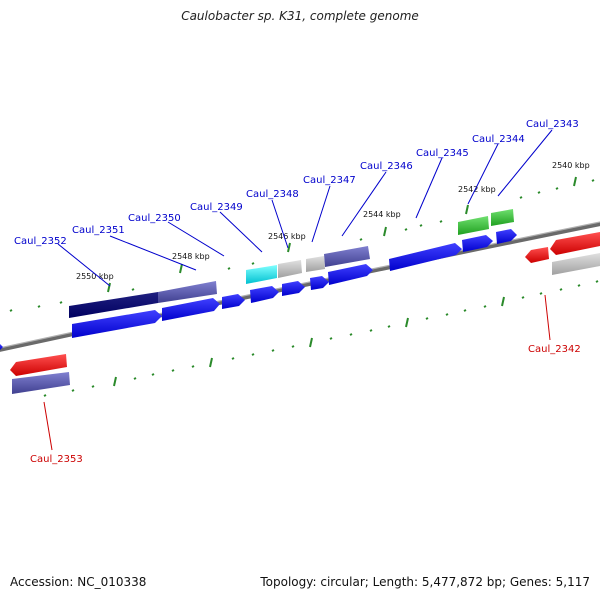 The width and height of the screenshot is (600, 600). I want to click on gene-label: Caul_2347, so click(329, 180).